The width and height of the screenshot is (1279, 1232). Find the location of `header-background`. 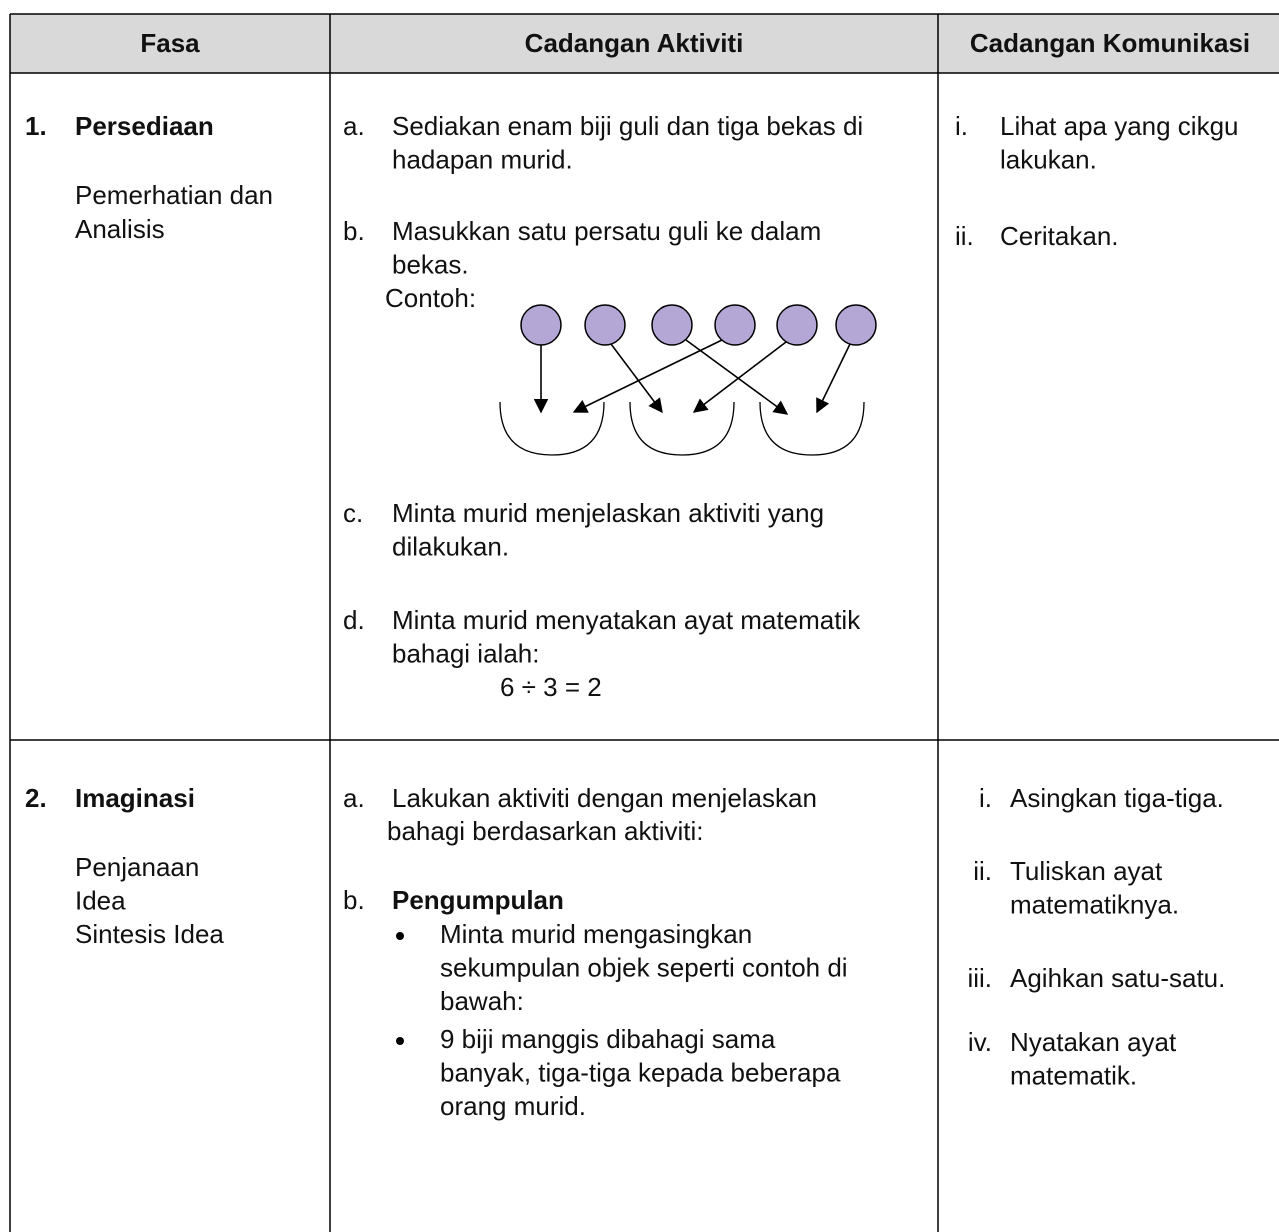

header-background is located at coordinates (644, 43).